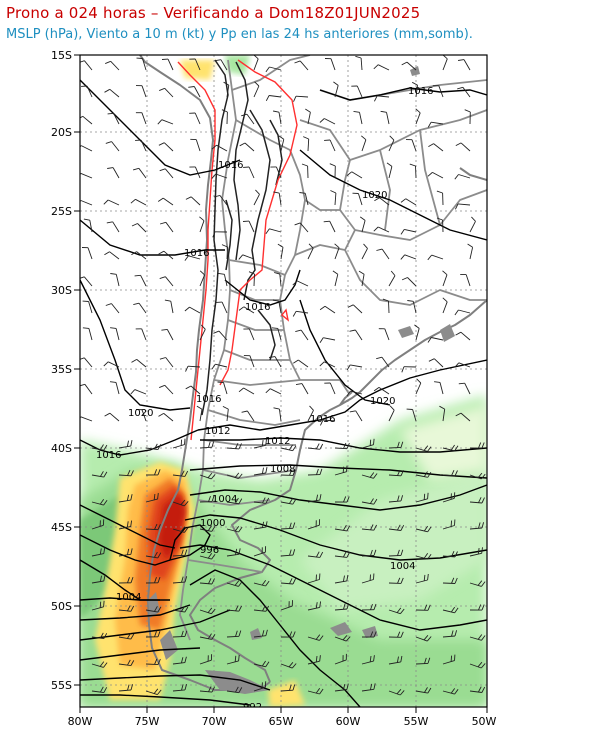 The height and width of the screenshot is (750, 600). What do you see at coordinates (61, 290) in the screenshot?
I see `lat-label: 30S` at bounding box center [61, 290].